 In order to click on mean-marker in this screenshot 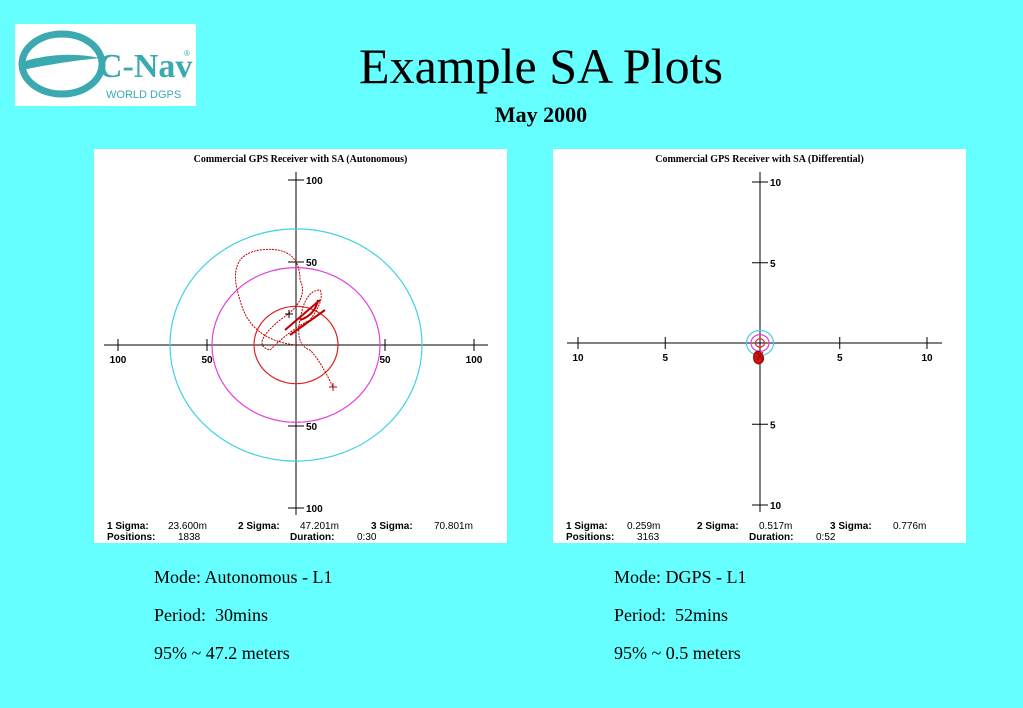, I will do `click(289, 314)`.